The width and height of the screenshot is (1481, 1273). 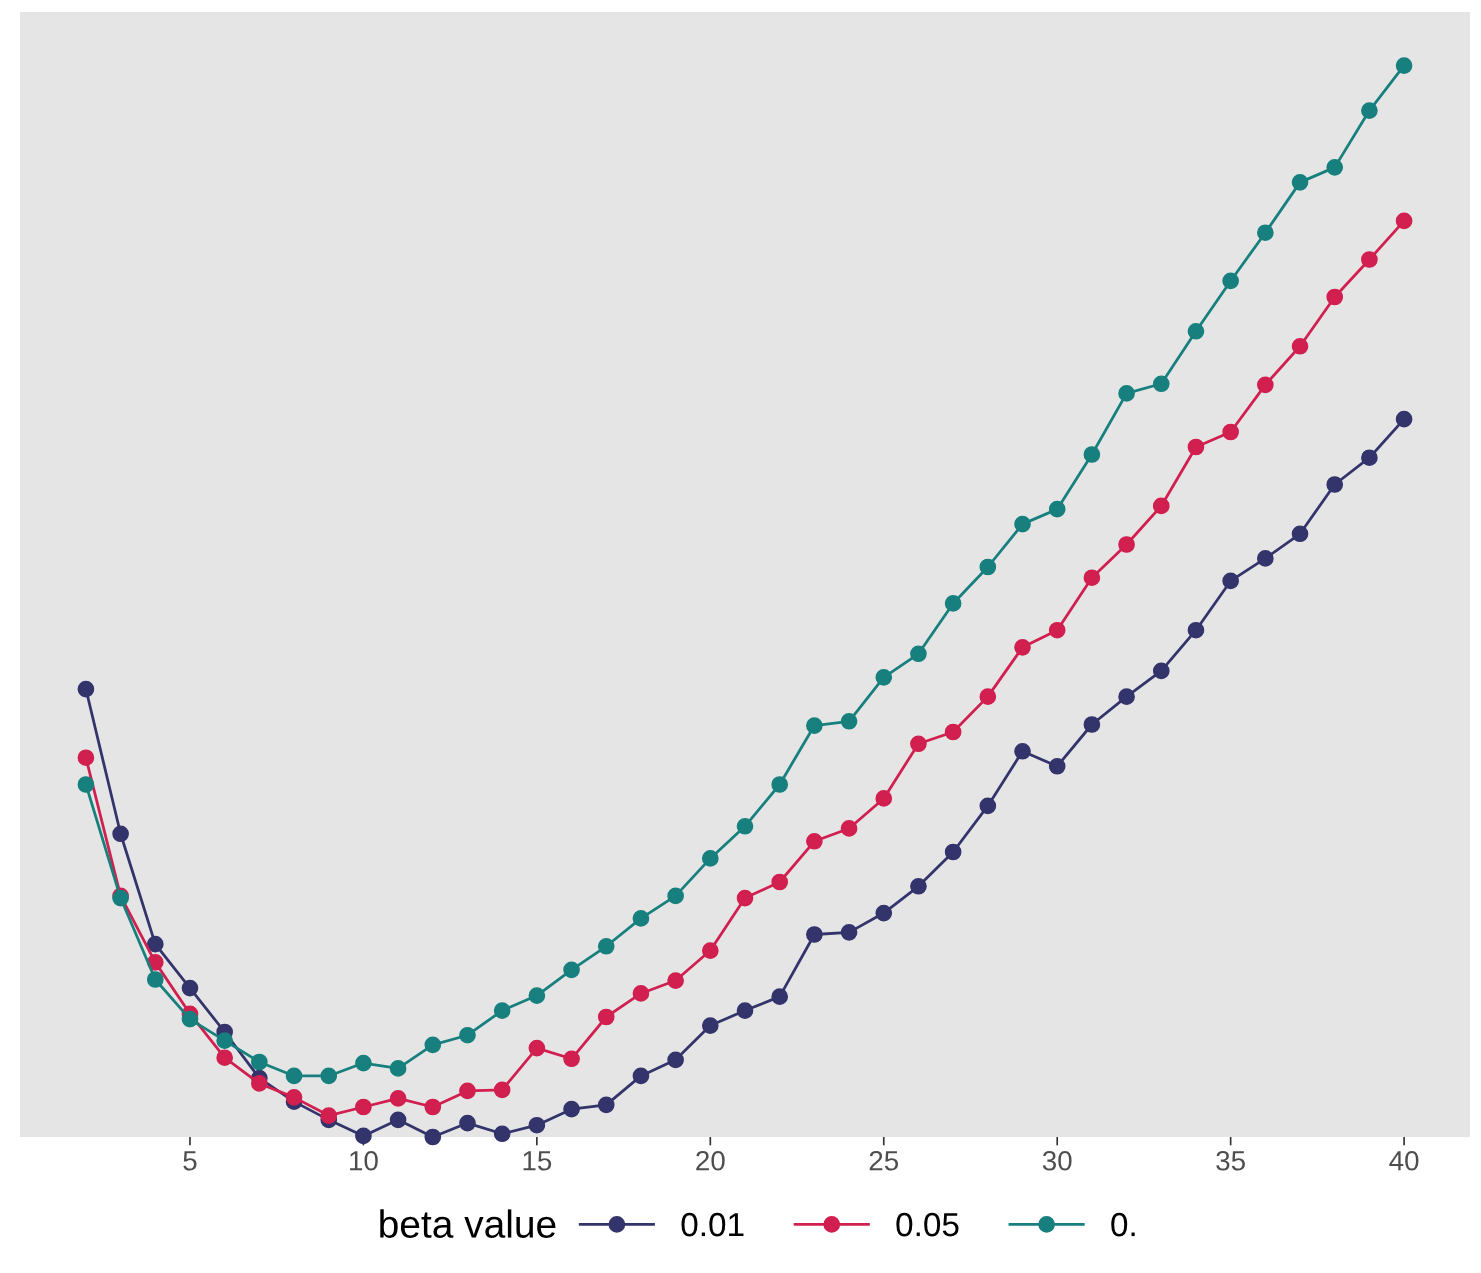 What do you see at coordinates (927, 1224) in the screenshot?
I see `legend-label: 0.05` at bounding box center [927, 1224].